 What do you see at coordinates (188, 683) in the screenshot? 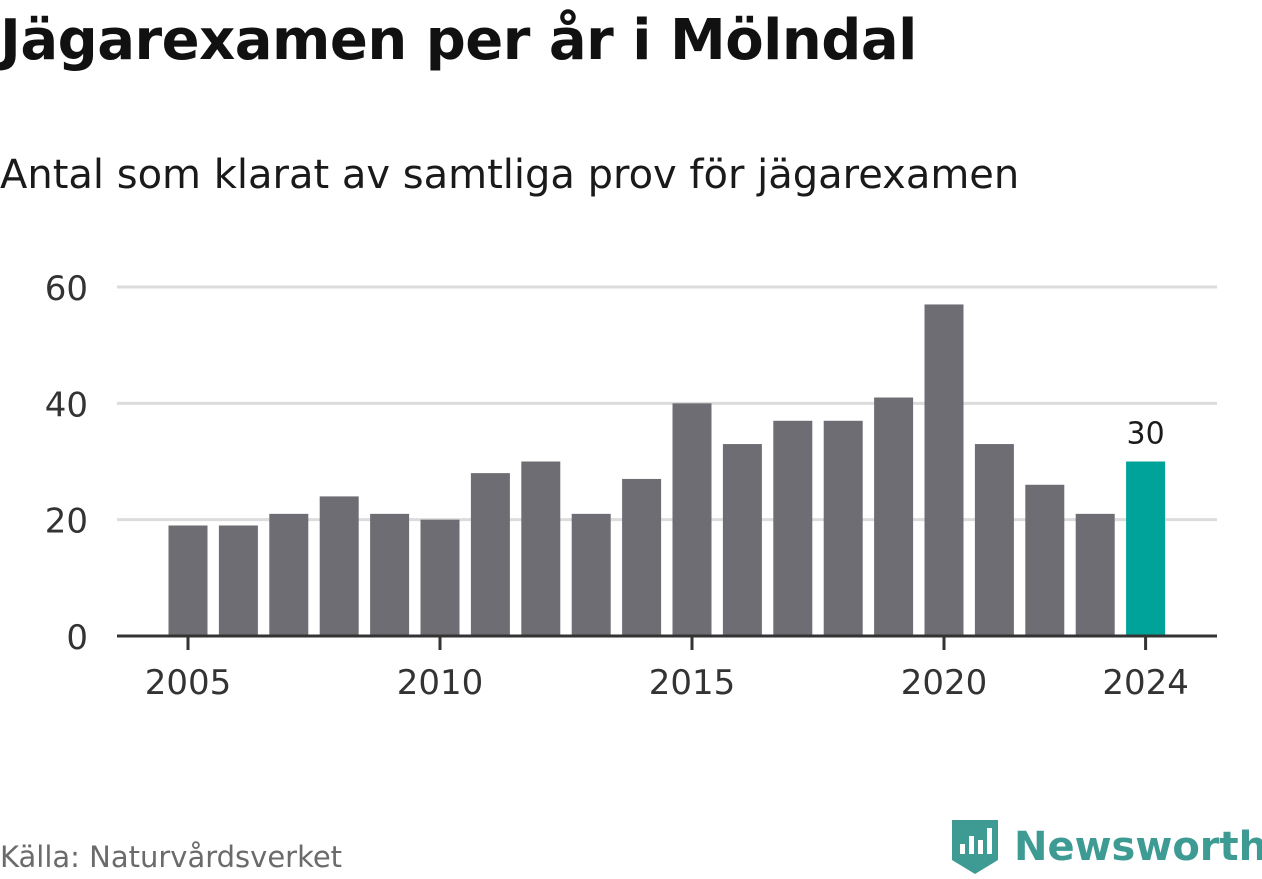
I see `x-tick-label: 2005` at bounding box center [188, 683].